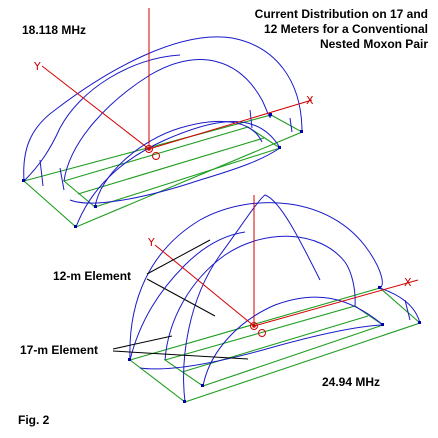 The height and width of the screenshot is (438, 438). I want to click on bottom-frequency-label: 24.94 MHz, so click(351, 382).